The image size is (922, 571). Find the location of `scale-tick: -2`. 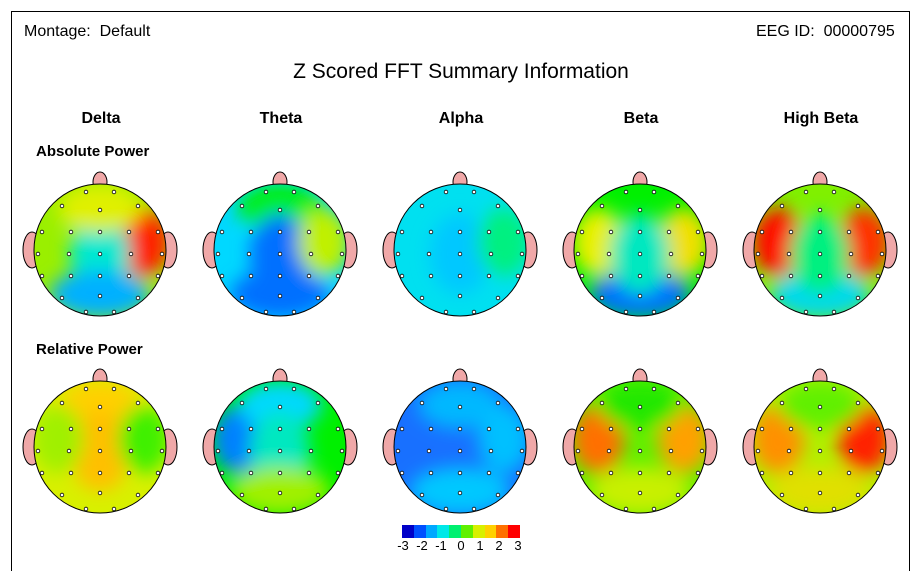

scale-tick: -2 is located at coordinates (422, 545).